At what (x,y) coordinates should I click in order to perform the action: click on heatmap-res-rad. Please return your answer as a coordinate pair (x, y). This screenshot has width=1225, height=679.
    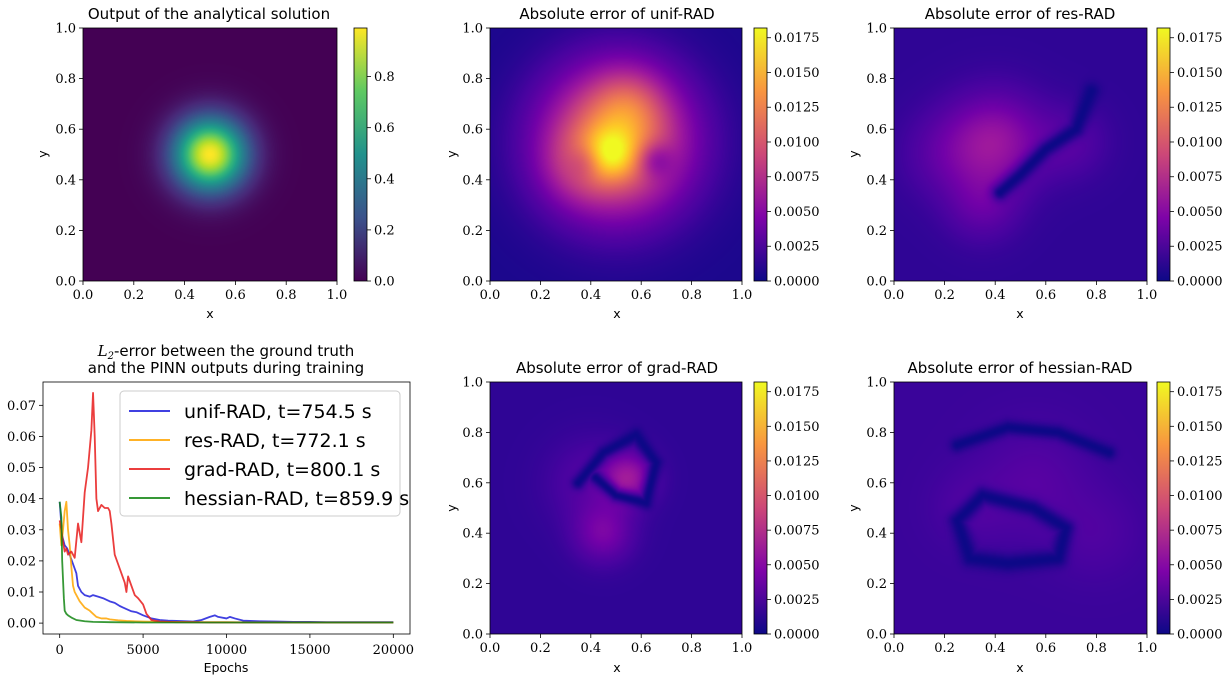
    Looking at the image, I should click on (1020, 154).